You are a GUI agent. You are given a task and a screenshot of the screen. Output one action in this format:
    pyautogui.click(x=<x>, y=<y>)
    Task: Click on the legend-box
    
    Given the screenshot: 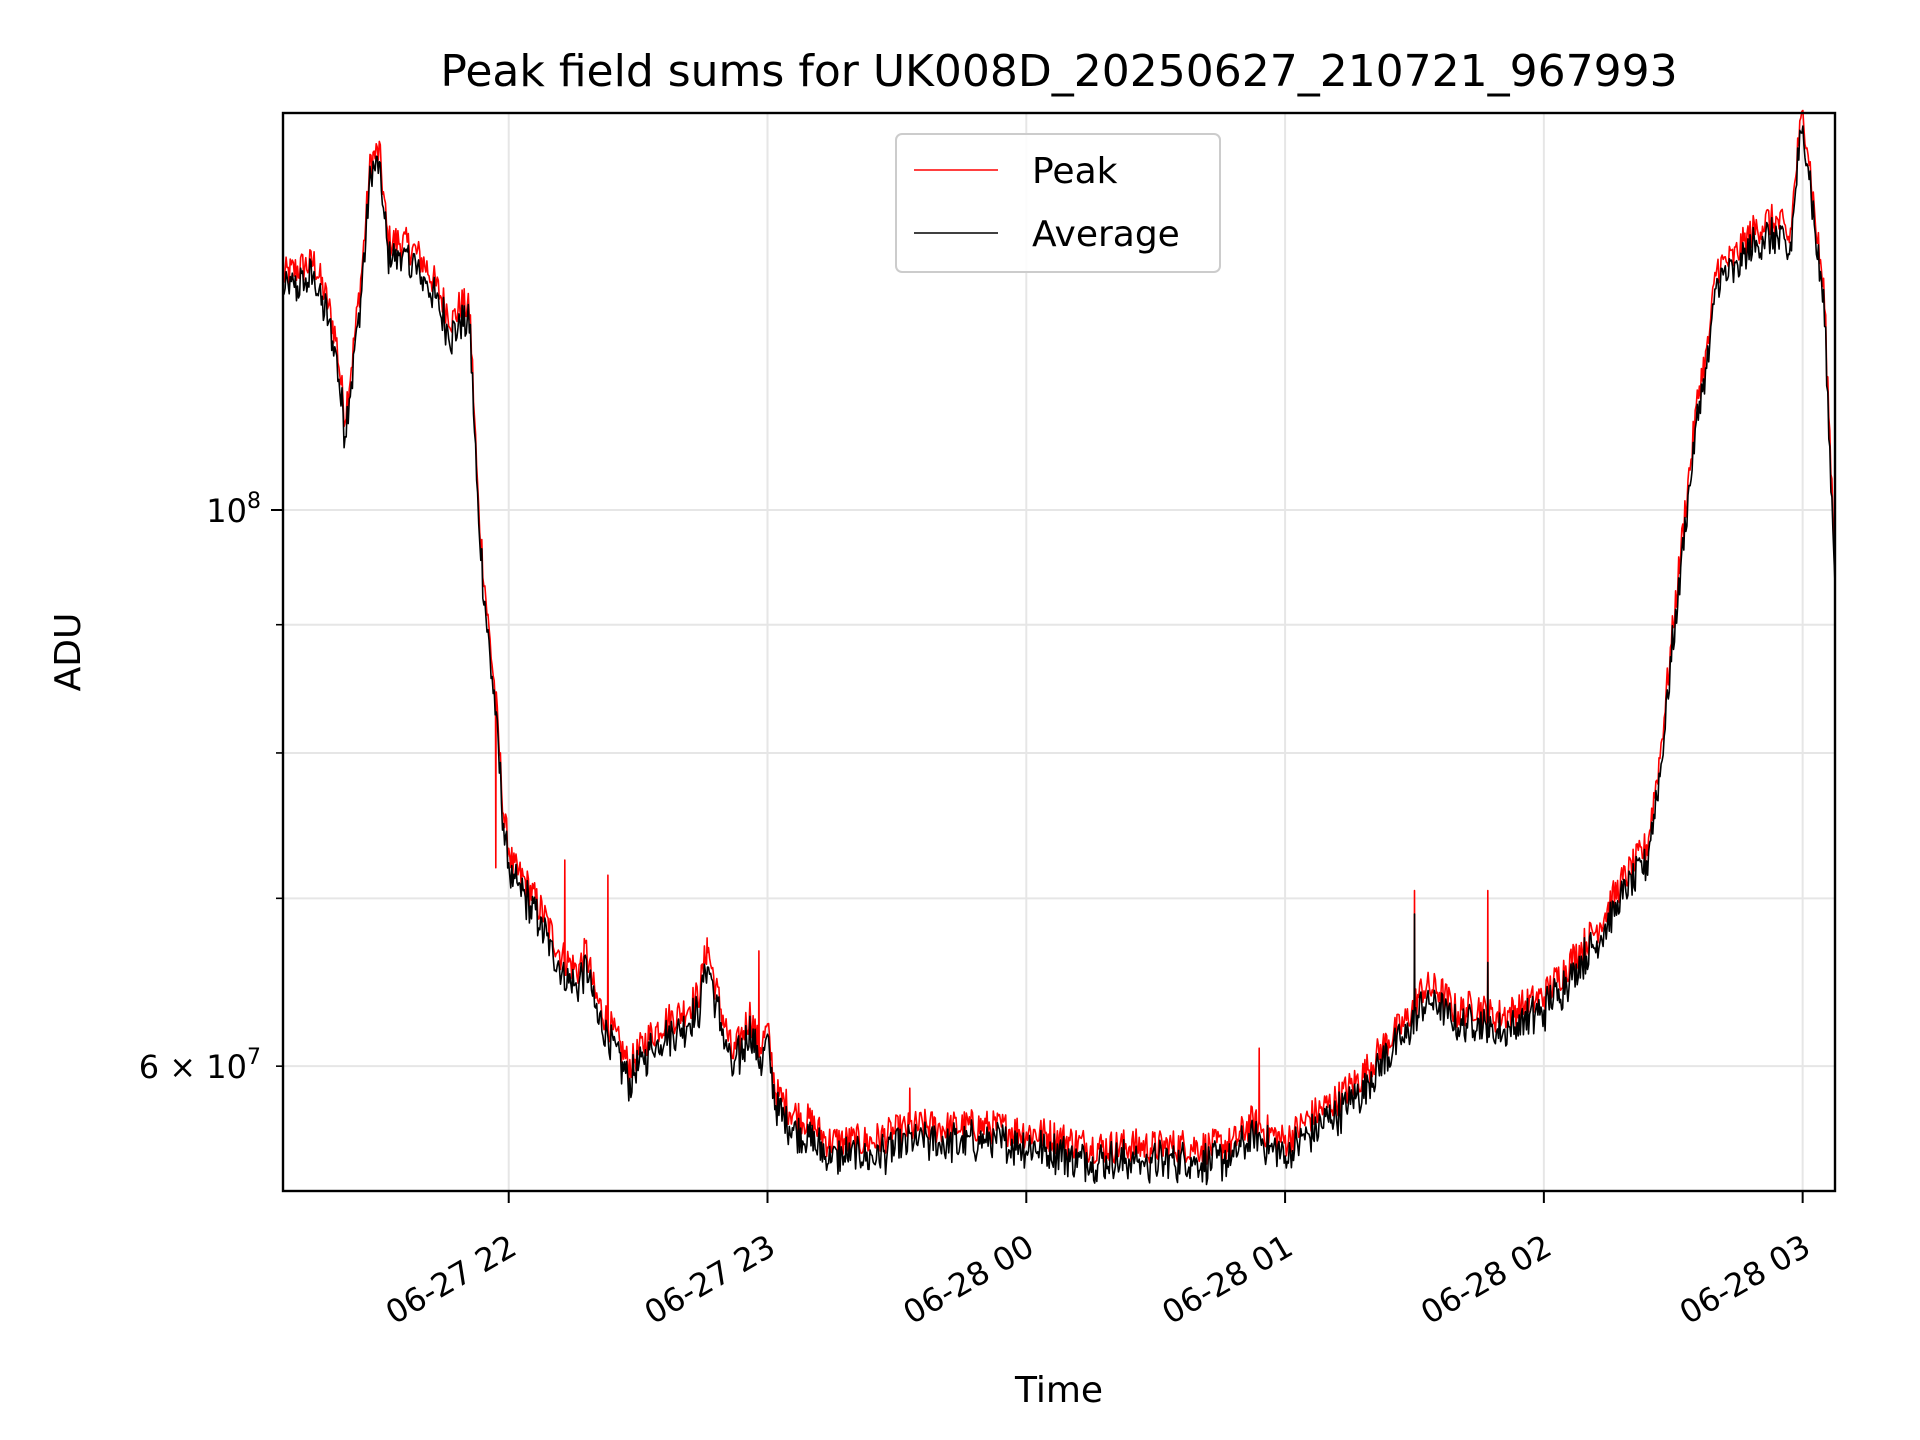 What is the action you would take?
    pyautogui.click(x=1058, y=203)
    